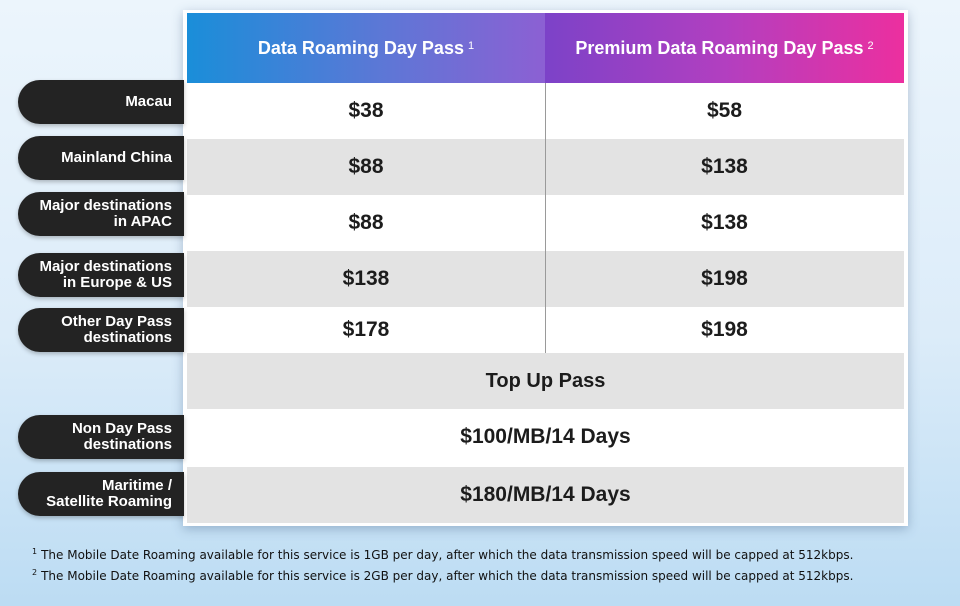 The height and width of the screenshot is (606, 960). I want to click on top-up-pass-title: Top Up Pass, so click(545, 380).